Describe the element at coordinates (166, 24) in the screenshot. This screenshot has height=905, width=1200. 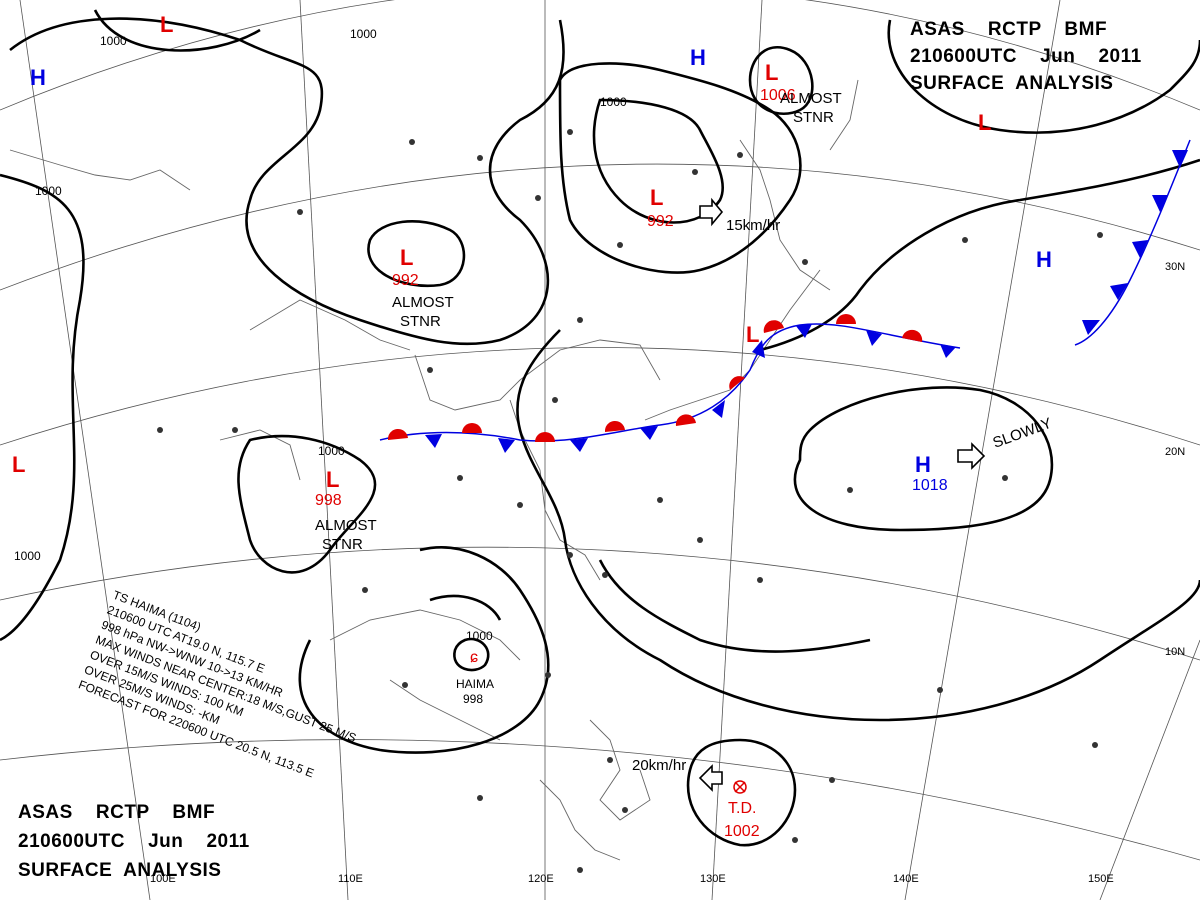
I see `low-center-top-left: L` at that location.